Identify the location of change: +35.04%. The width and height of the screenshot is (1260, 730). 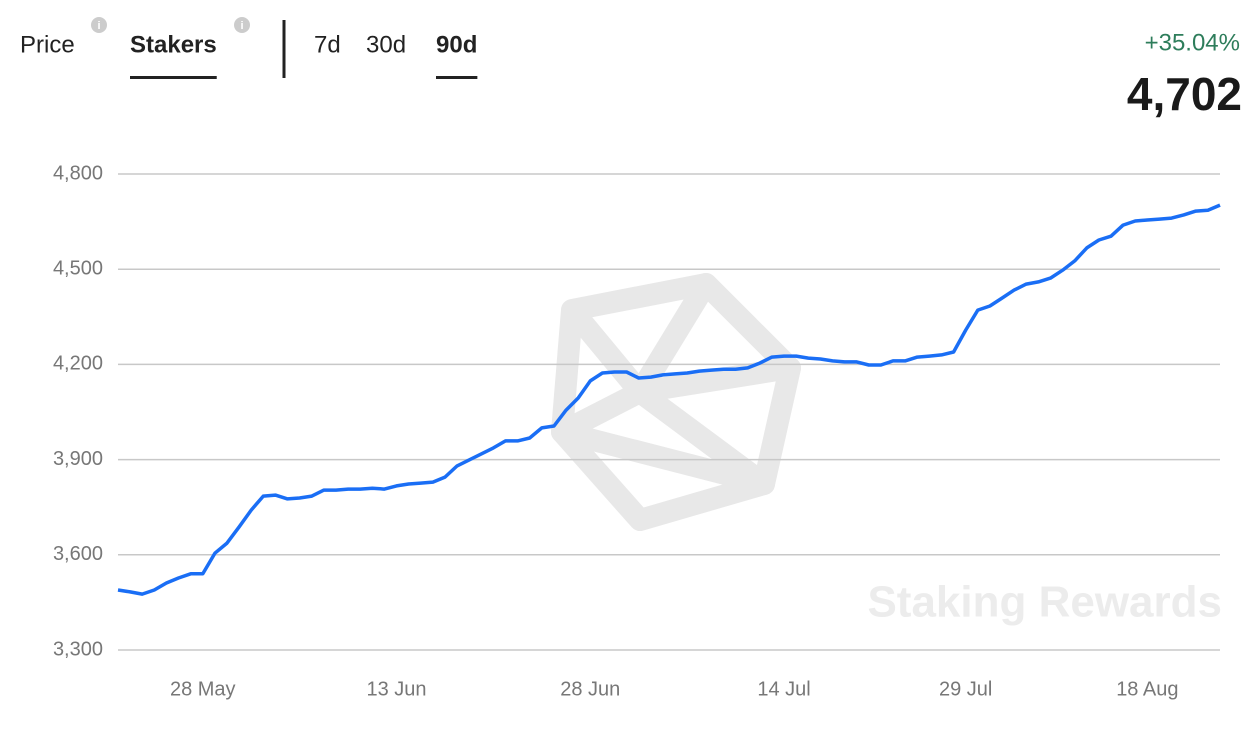
(1192, 42).